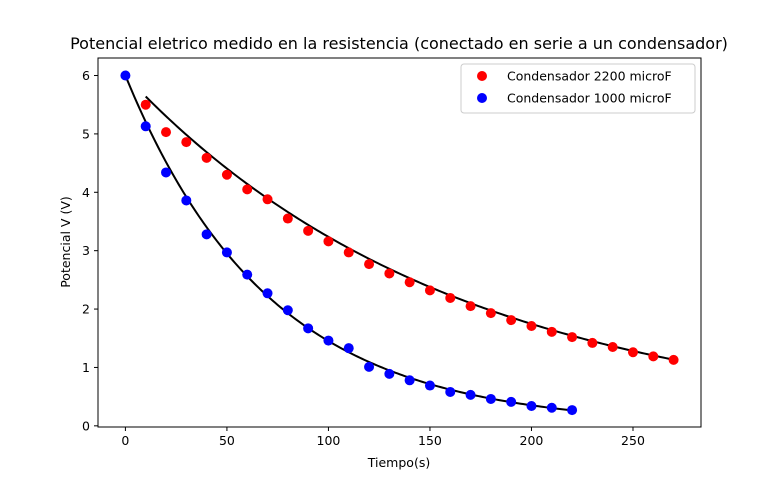 Image resolution: width=780 pixels, height=480 pixels. What do you see at coordinates (633, 440) in the screenshot?
I see `x-tick-label: 250` at bounding box center [633, 440].